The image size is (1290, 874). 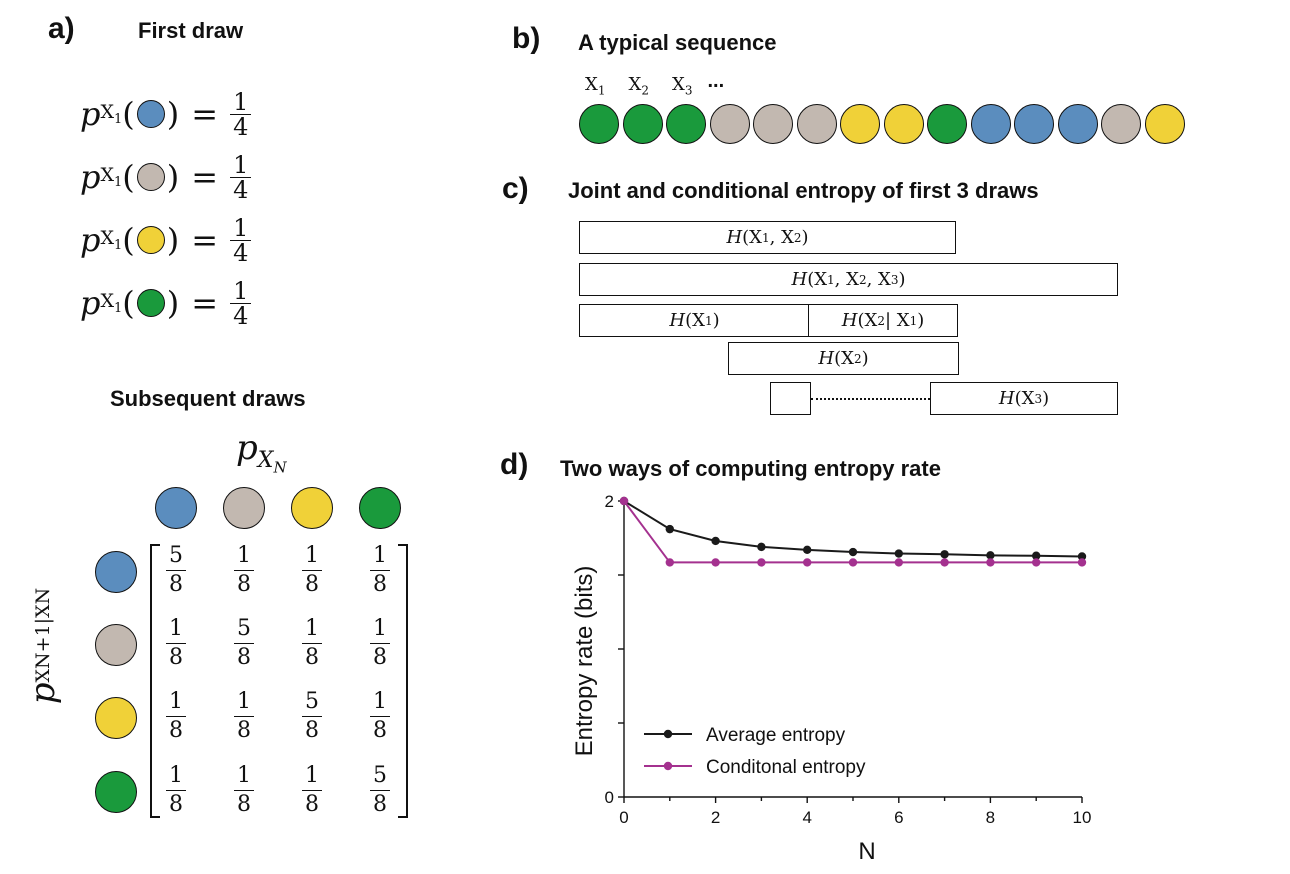 What do you see at coordinates (668, 766) in the screenshot?
I see `legend-swatch-marker` at bounding box center [668, 766].